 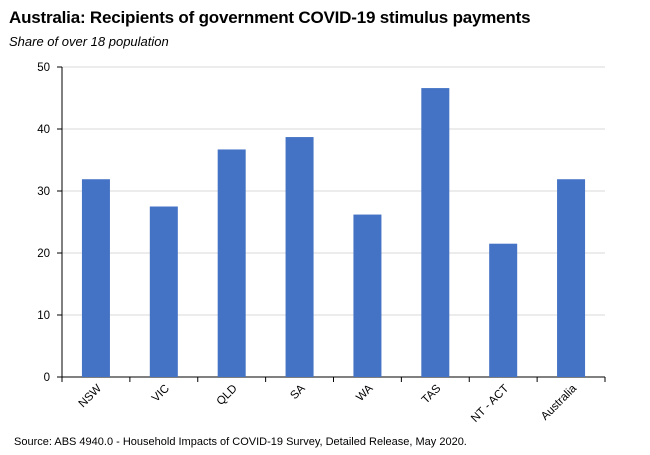 What do you see at coordinates (163, 291) in the screenshot?
I see `bar-vic` at bounding box center [163, 291].